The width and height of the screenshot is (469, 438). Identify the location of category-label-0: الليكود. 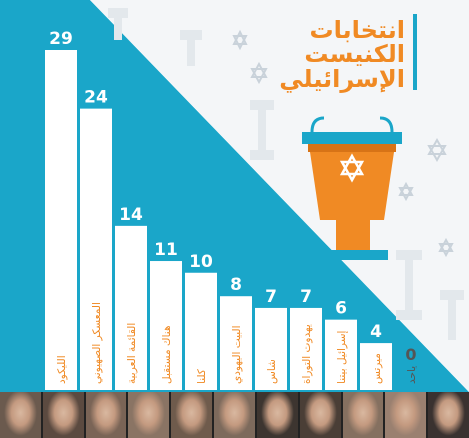
(62, 369).